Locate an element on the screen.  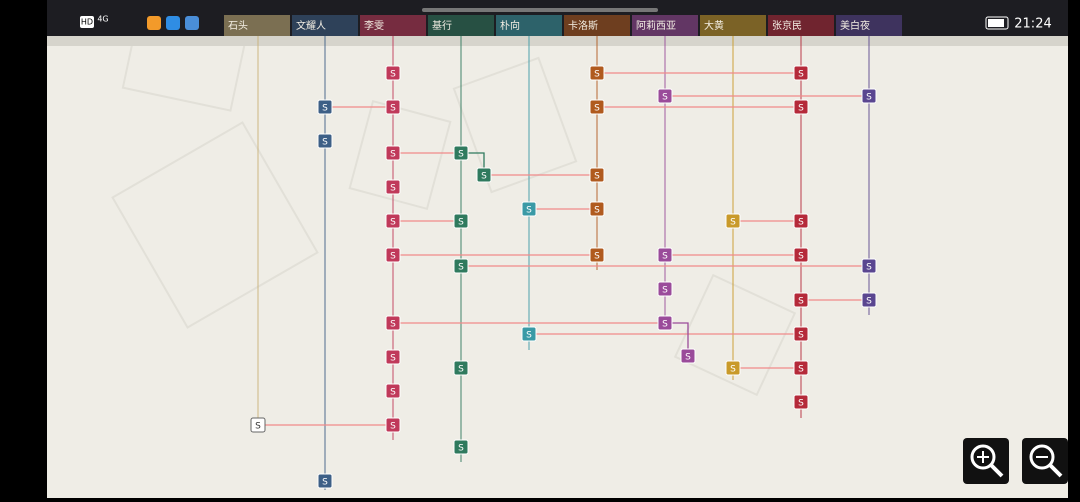
hd-text: HD is located at coordinates (87, 22).